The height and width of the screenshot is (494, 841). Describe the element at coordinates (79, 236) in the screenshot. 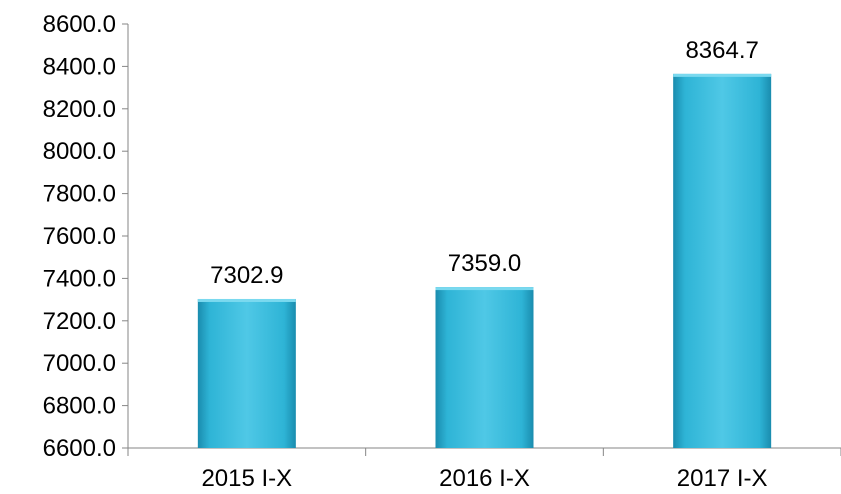

I see `y-tick-label: 7600.0` at that location.